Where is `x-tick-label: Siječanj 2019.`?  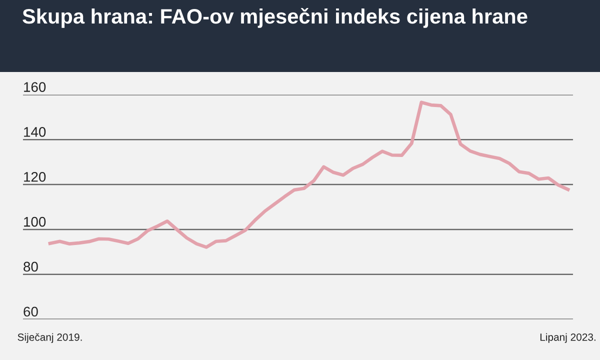 x-tick-label: Siječanj 2019. is located at coordinates (50, 338).